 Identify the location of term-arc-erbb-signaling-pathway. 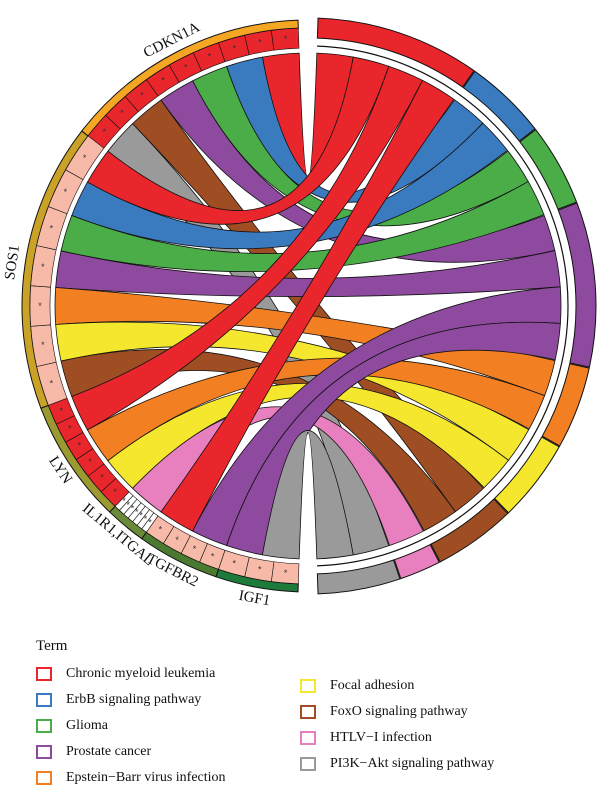
(499, 106).